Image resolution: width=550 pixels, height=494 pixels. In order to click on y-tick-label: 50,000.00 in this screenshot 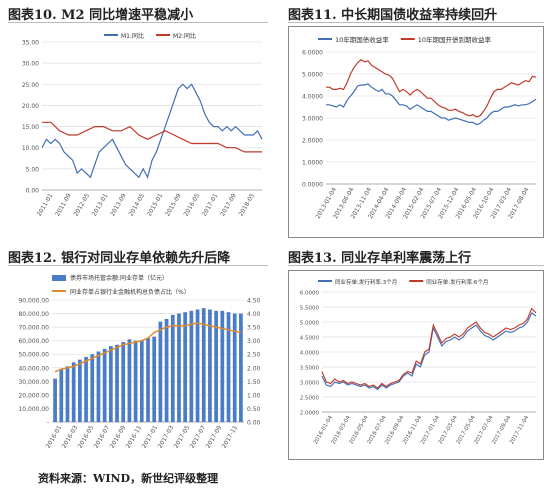, I will do `click(33, 355)`.